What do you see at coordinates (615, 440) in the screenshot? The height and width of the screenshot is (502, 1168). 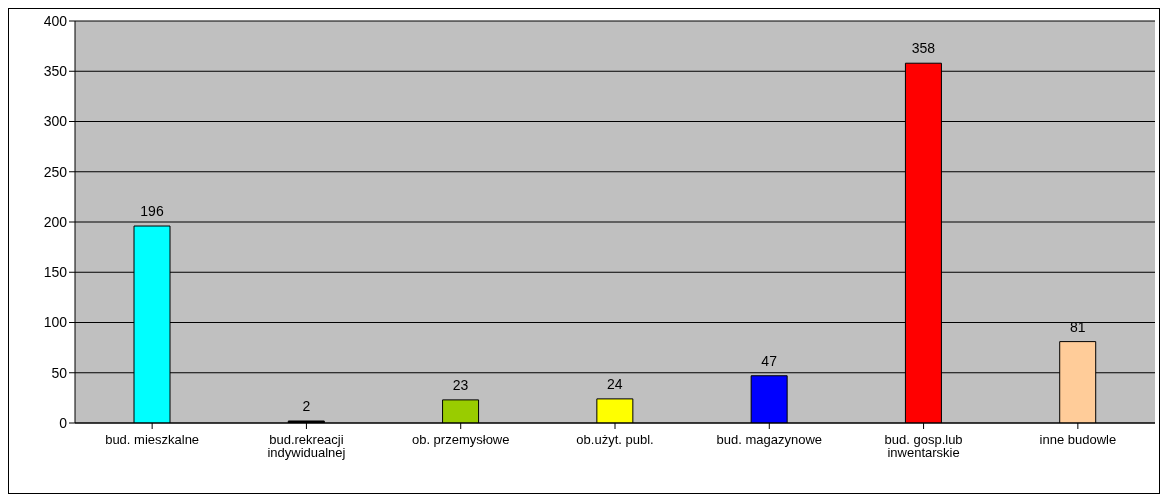 I see `x-tick-label: ob.użyt. publ.` at bounding box center [615, 440].